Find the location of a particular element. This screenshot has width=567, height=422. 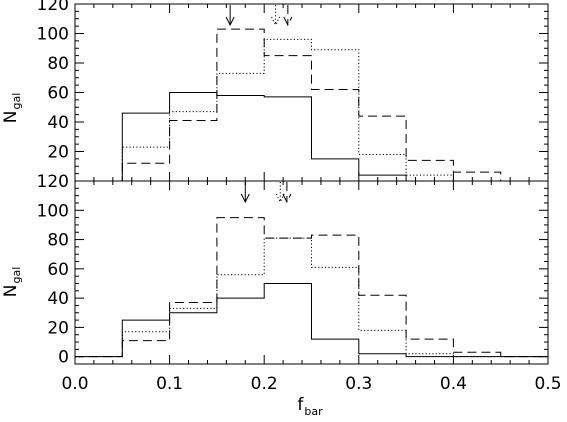

top-ylabel: Ngal is located at coordinates (12, 108).